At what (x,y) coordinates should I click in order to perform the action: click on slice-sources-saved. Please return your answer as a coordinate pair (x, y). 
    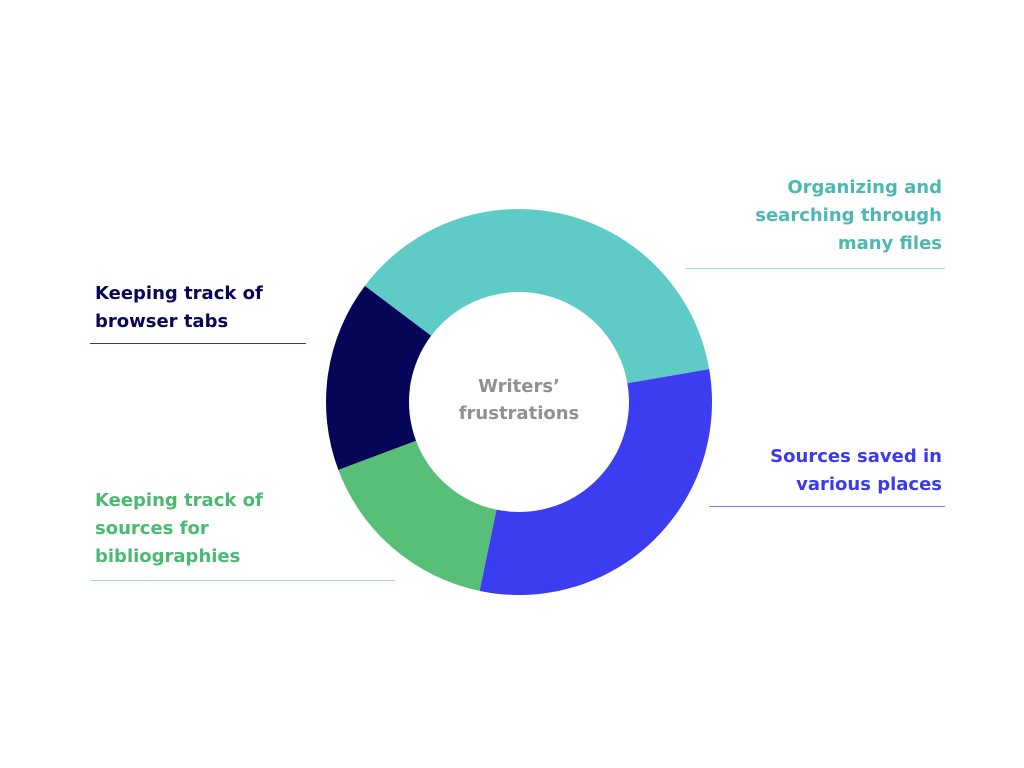
    Looking at the image, I should click on (595, 482).